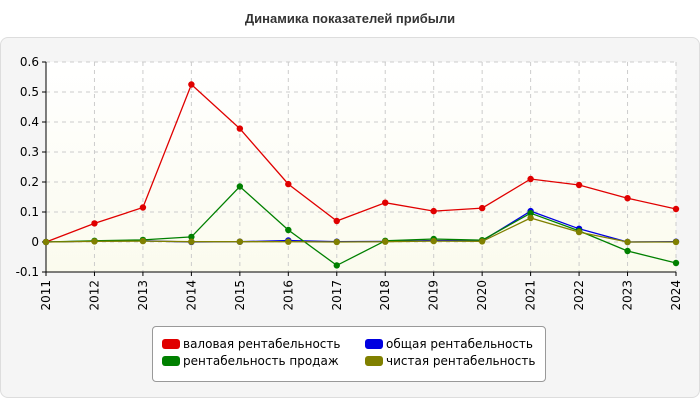  I want to click on y-tick-label: 0.3, so click(29, 152).